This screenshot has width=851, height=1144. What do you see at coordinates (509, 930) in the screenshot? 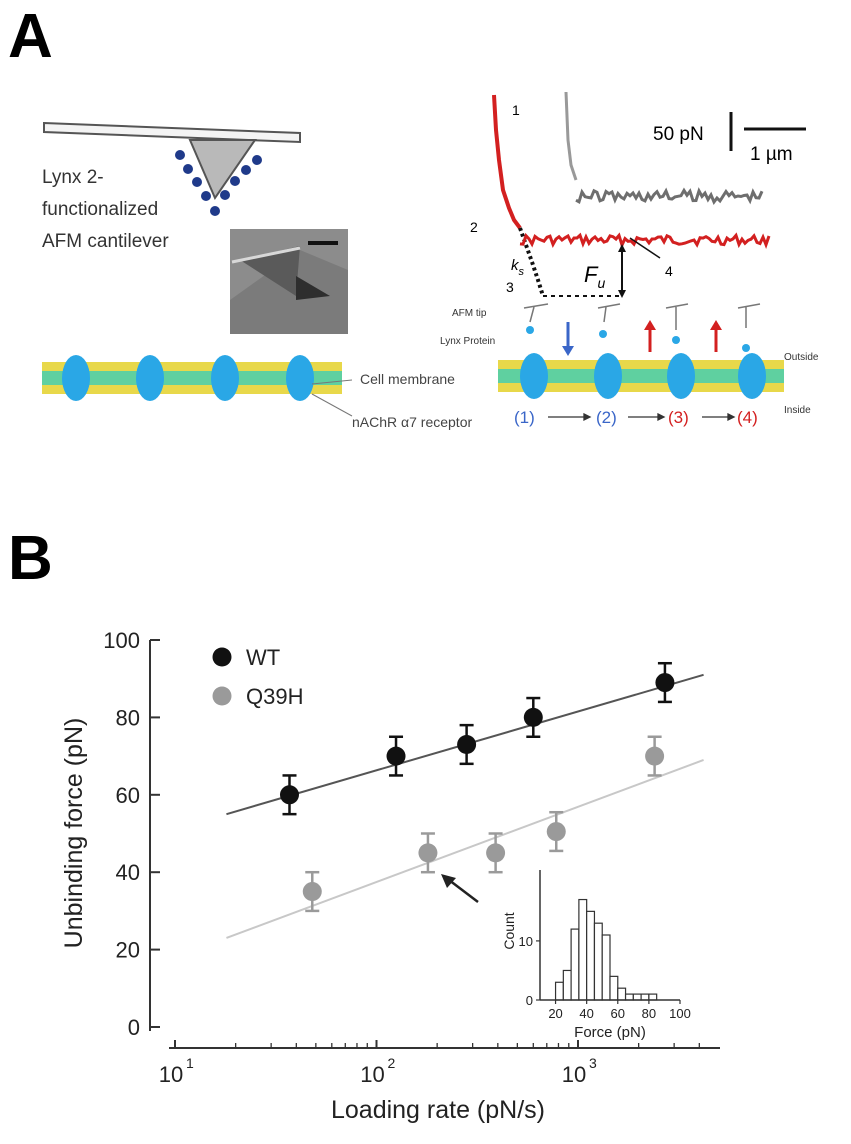
I see `inset-y-label: Count` at bounding box center [509, 930].